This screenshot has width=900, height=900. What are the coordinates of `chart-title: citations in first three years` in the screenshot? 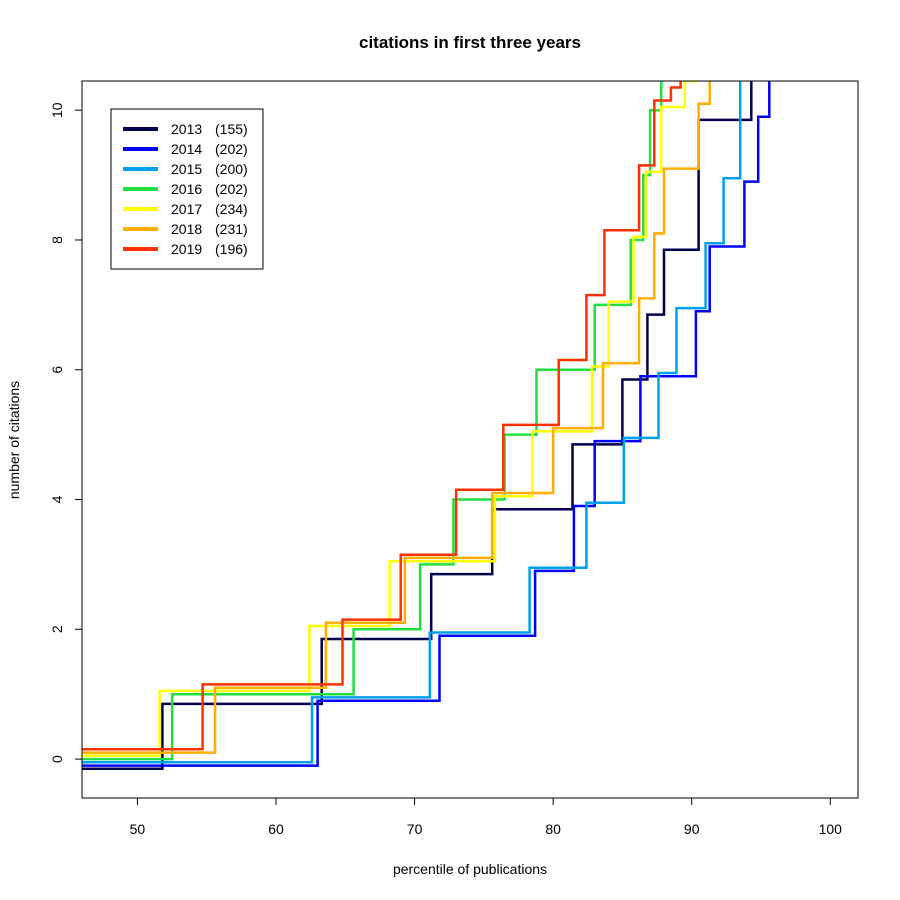 It's located at (470, 42).